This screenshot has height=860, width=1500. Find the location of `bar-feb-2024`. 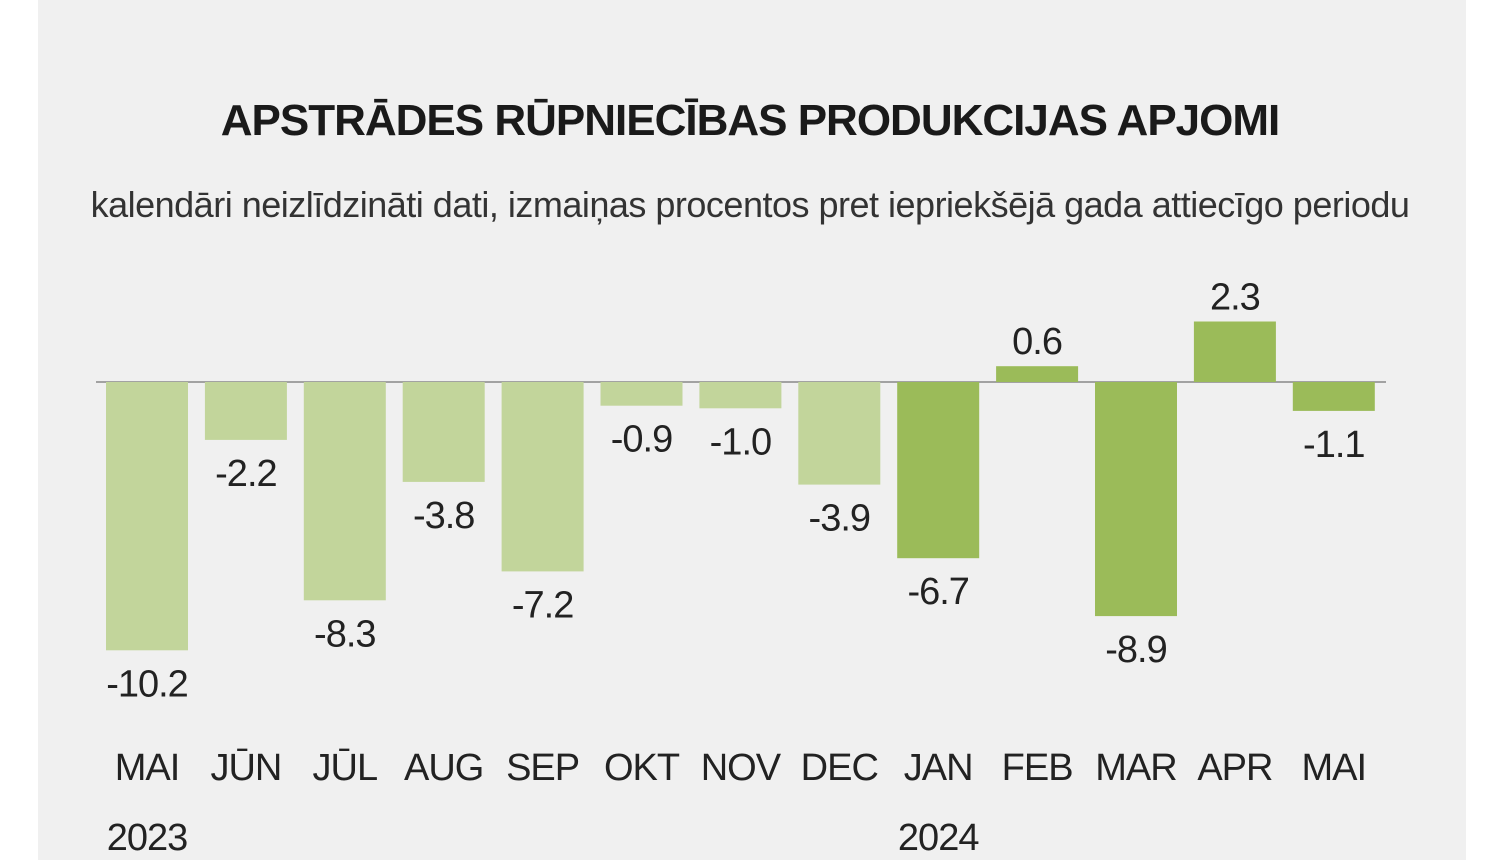

bar-feb-2024 is located at coordinates (1037, 374).